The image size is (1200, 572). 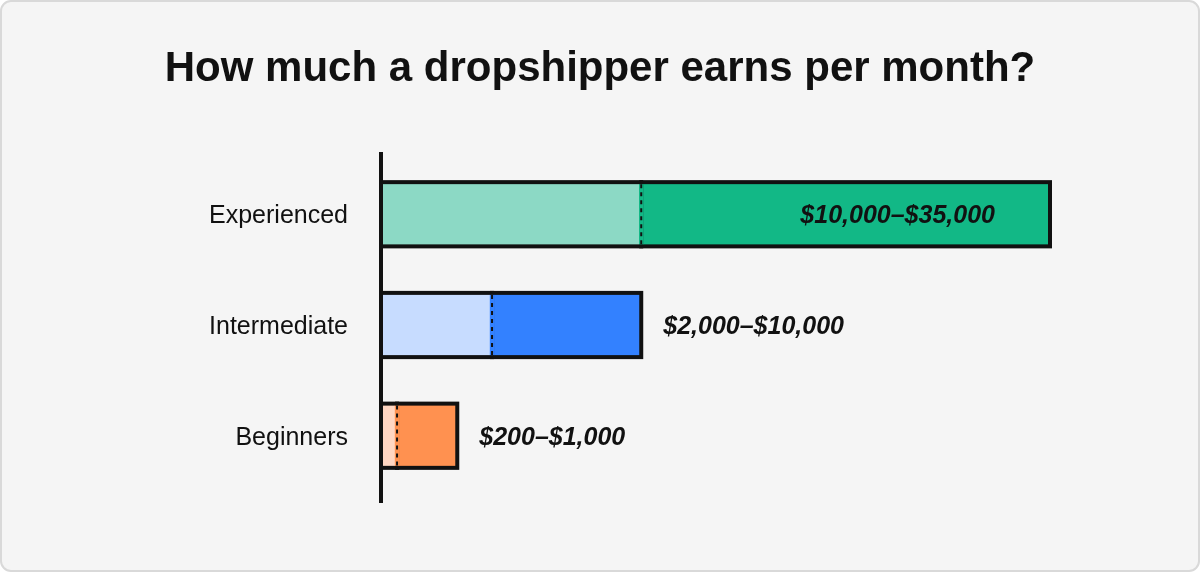 I want to click on y-tick-label: Experienced, so click(x=278, y=214).